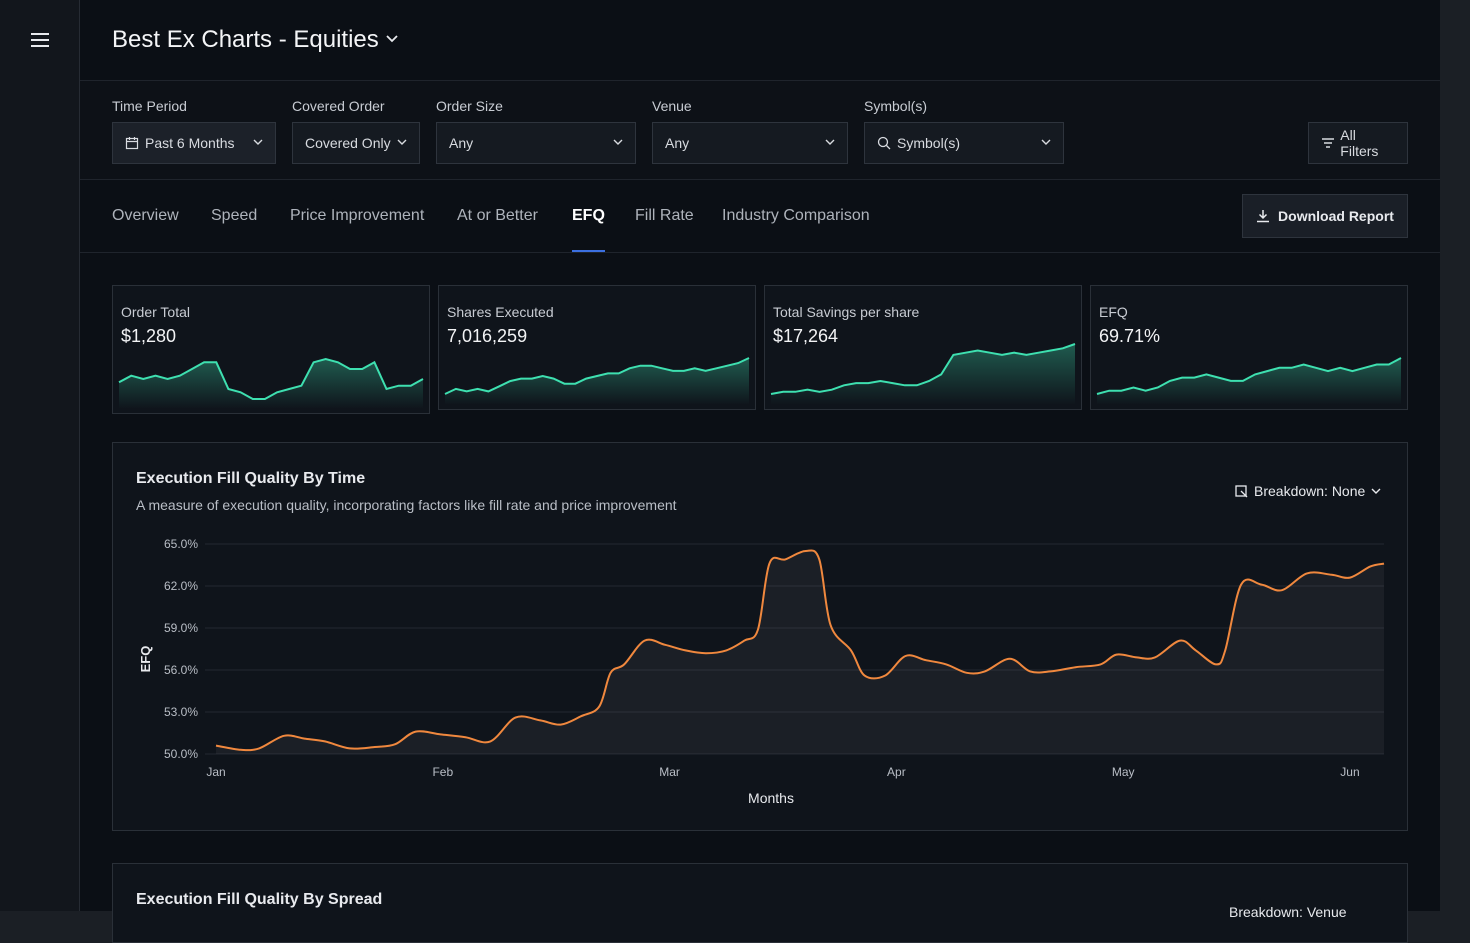 This screenshot has width=1470, height=943. Describe the element at coordinates (348, 143) in the screenshot. I see `filter-value: Covered Only` at that location.